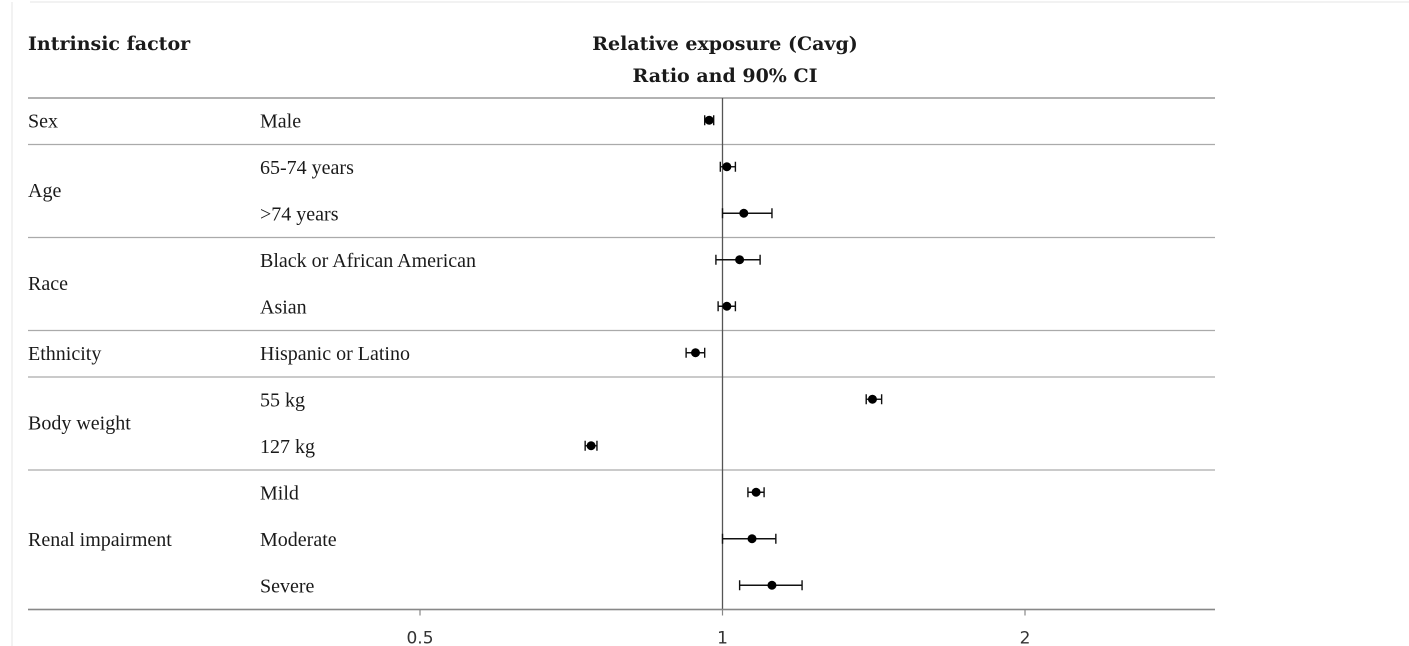 This screenshot has width=1409, height=646. What do you see at coordinates (725, 76) in the screenshot?
I see `chart-title-line2: Ratio and 90% CI` at bounding box center [725, 76].